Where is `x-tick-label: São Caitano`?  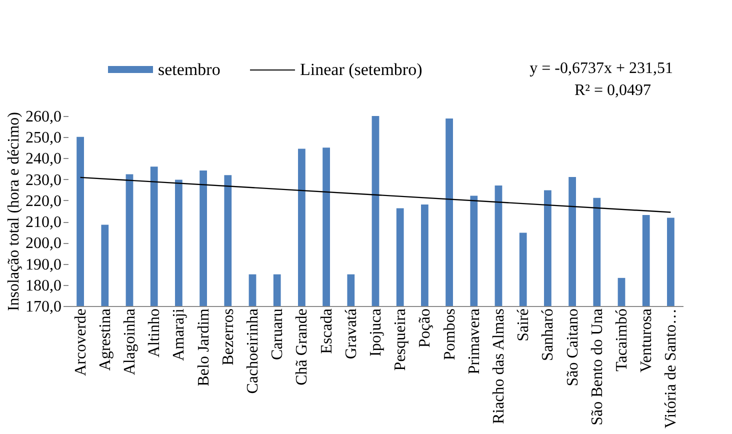 x-tick-label: São Caitano is located at coordinates (573, 347).